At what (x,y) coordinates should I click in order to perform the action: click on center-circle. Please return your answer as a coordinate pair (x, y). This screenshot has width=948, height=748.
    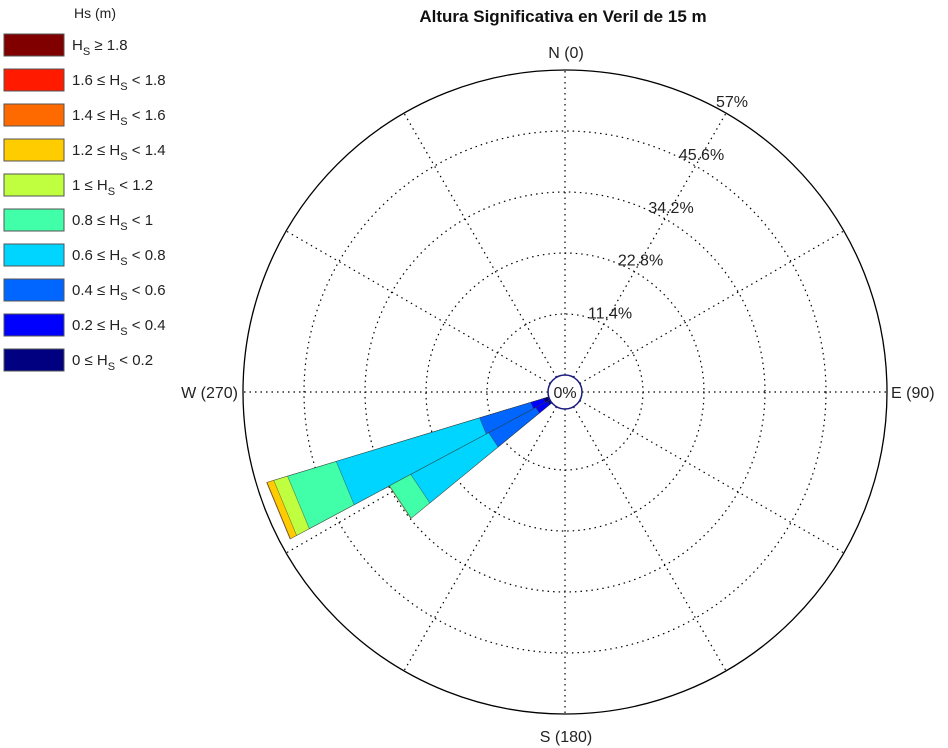
    Looking at the image, I should click on (565, 392).